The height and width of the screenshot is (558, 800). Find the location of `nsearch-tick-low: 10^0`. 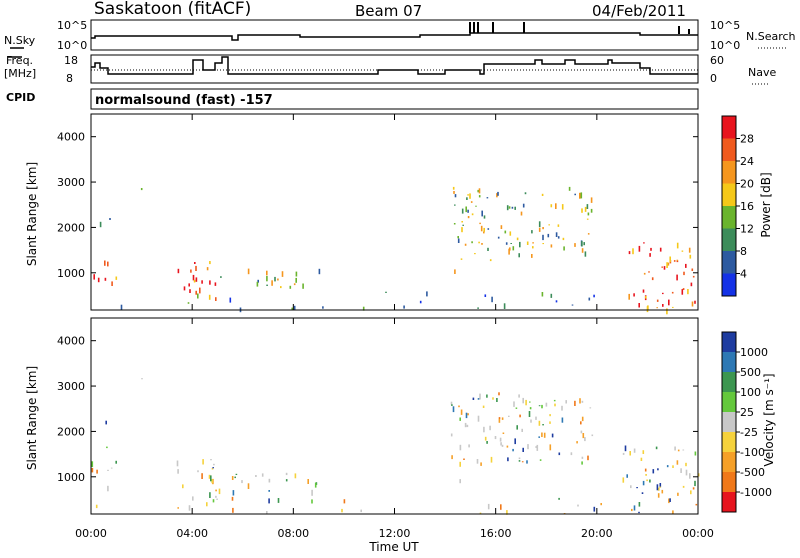

nsearch-tick-low: 10^0 is located at coordinates (725, 45).